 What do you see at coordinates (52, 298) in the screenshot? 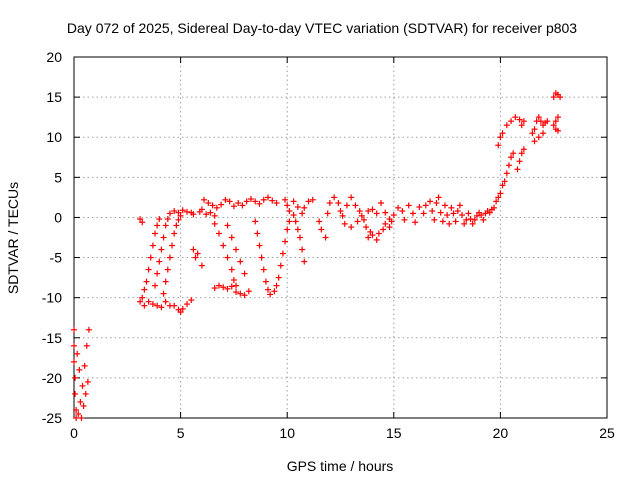
I see `y-tick-label: -10` at bounding box center [52, 298].